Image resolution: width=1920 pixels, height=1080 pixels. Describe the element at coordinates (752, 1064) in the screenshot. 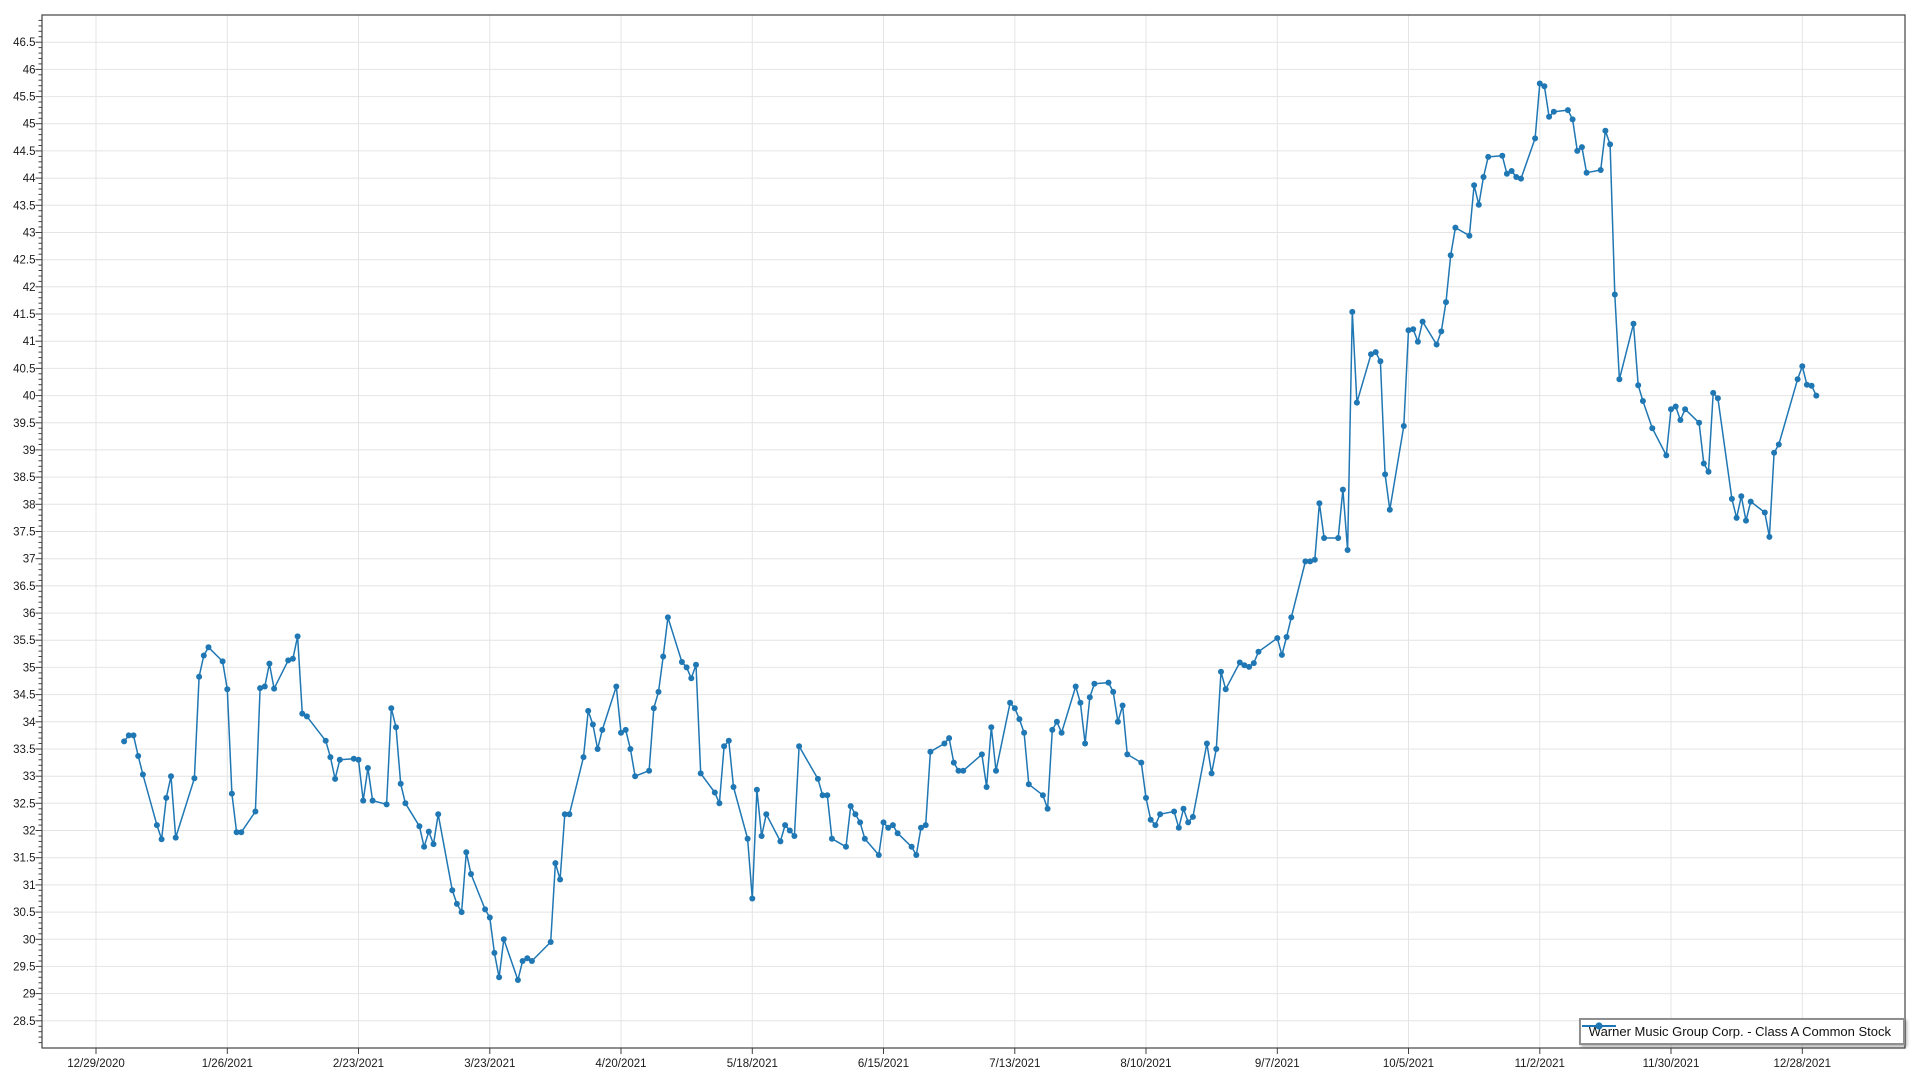

I see `svg-text: 5/18/2021` at that location.